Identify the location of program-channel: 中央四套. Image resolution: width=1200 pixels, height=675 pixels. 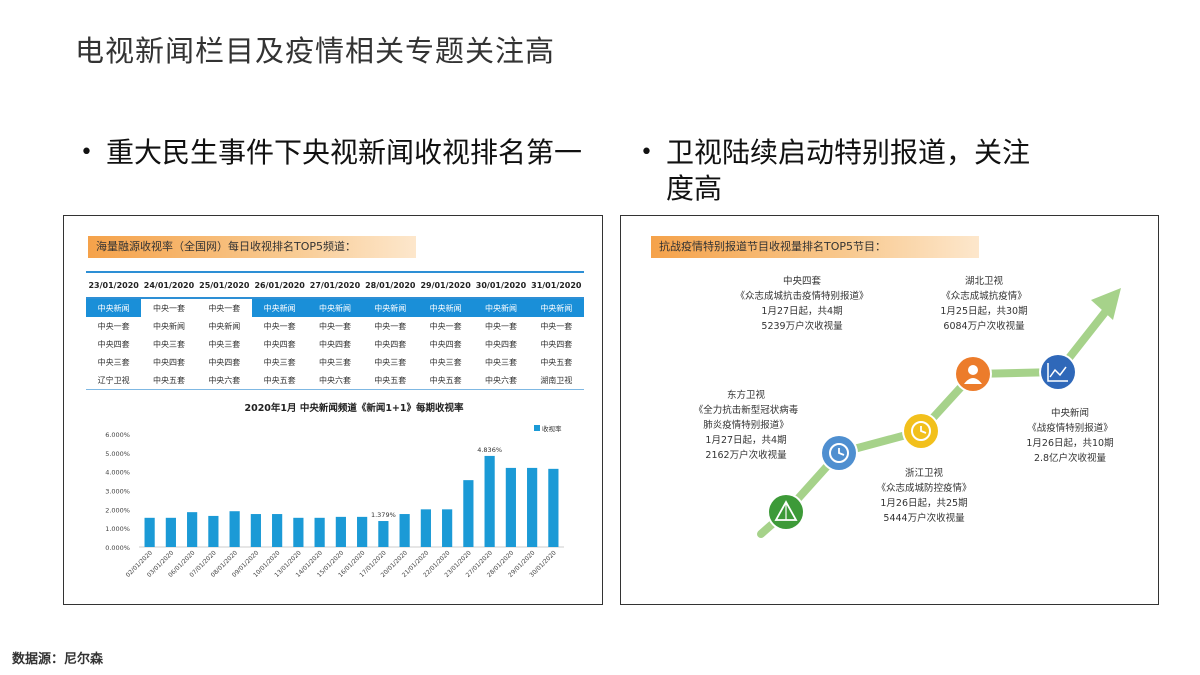
(801, 281).